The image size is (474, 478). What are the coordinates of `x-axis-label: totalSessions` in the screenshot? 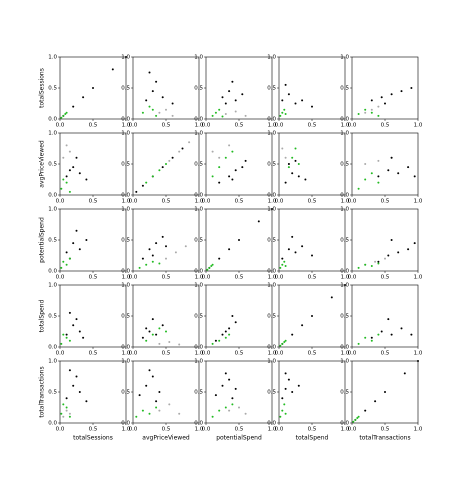 It's located at (93, 438).